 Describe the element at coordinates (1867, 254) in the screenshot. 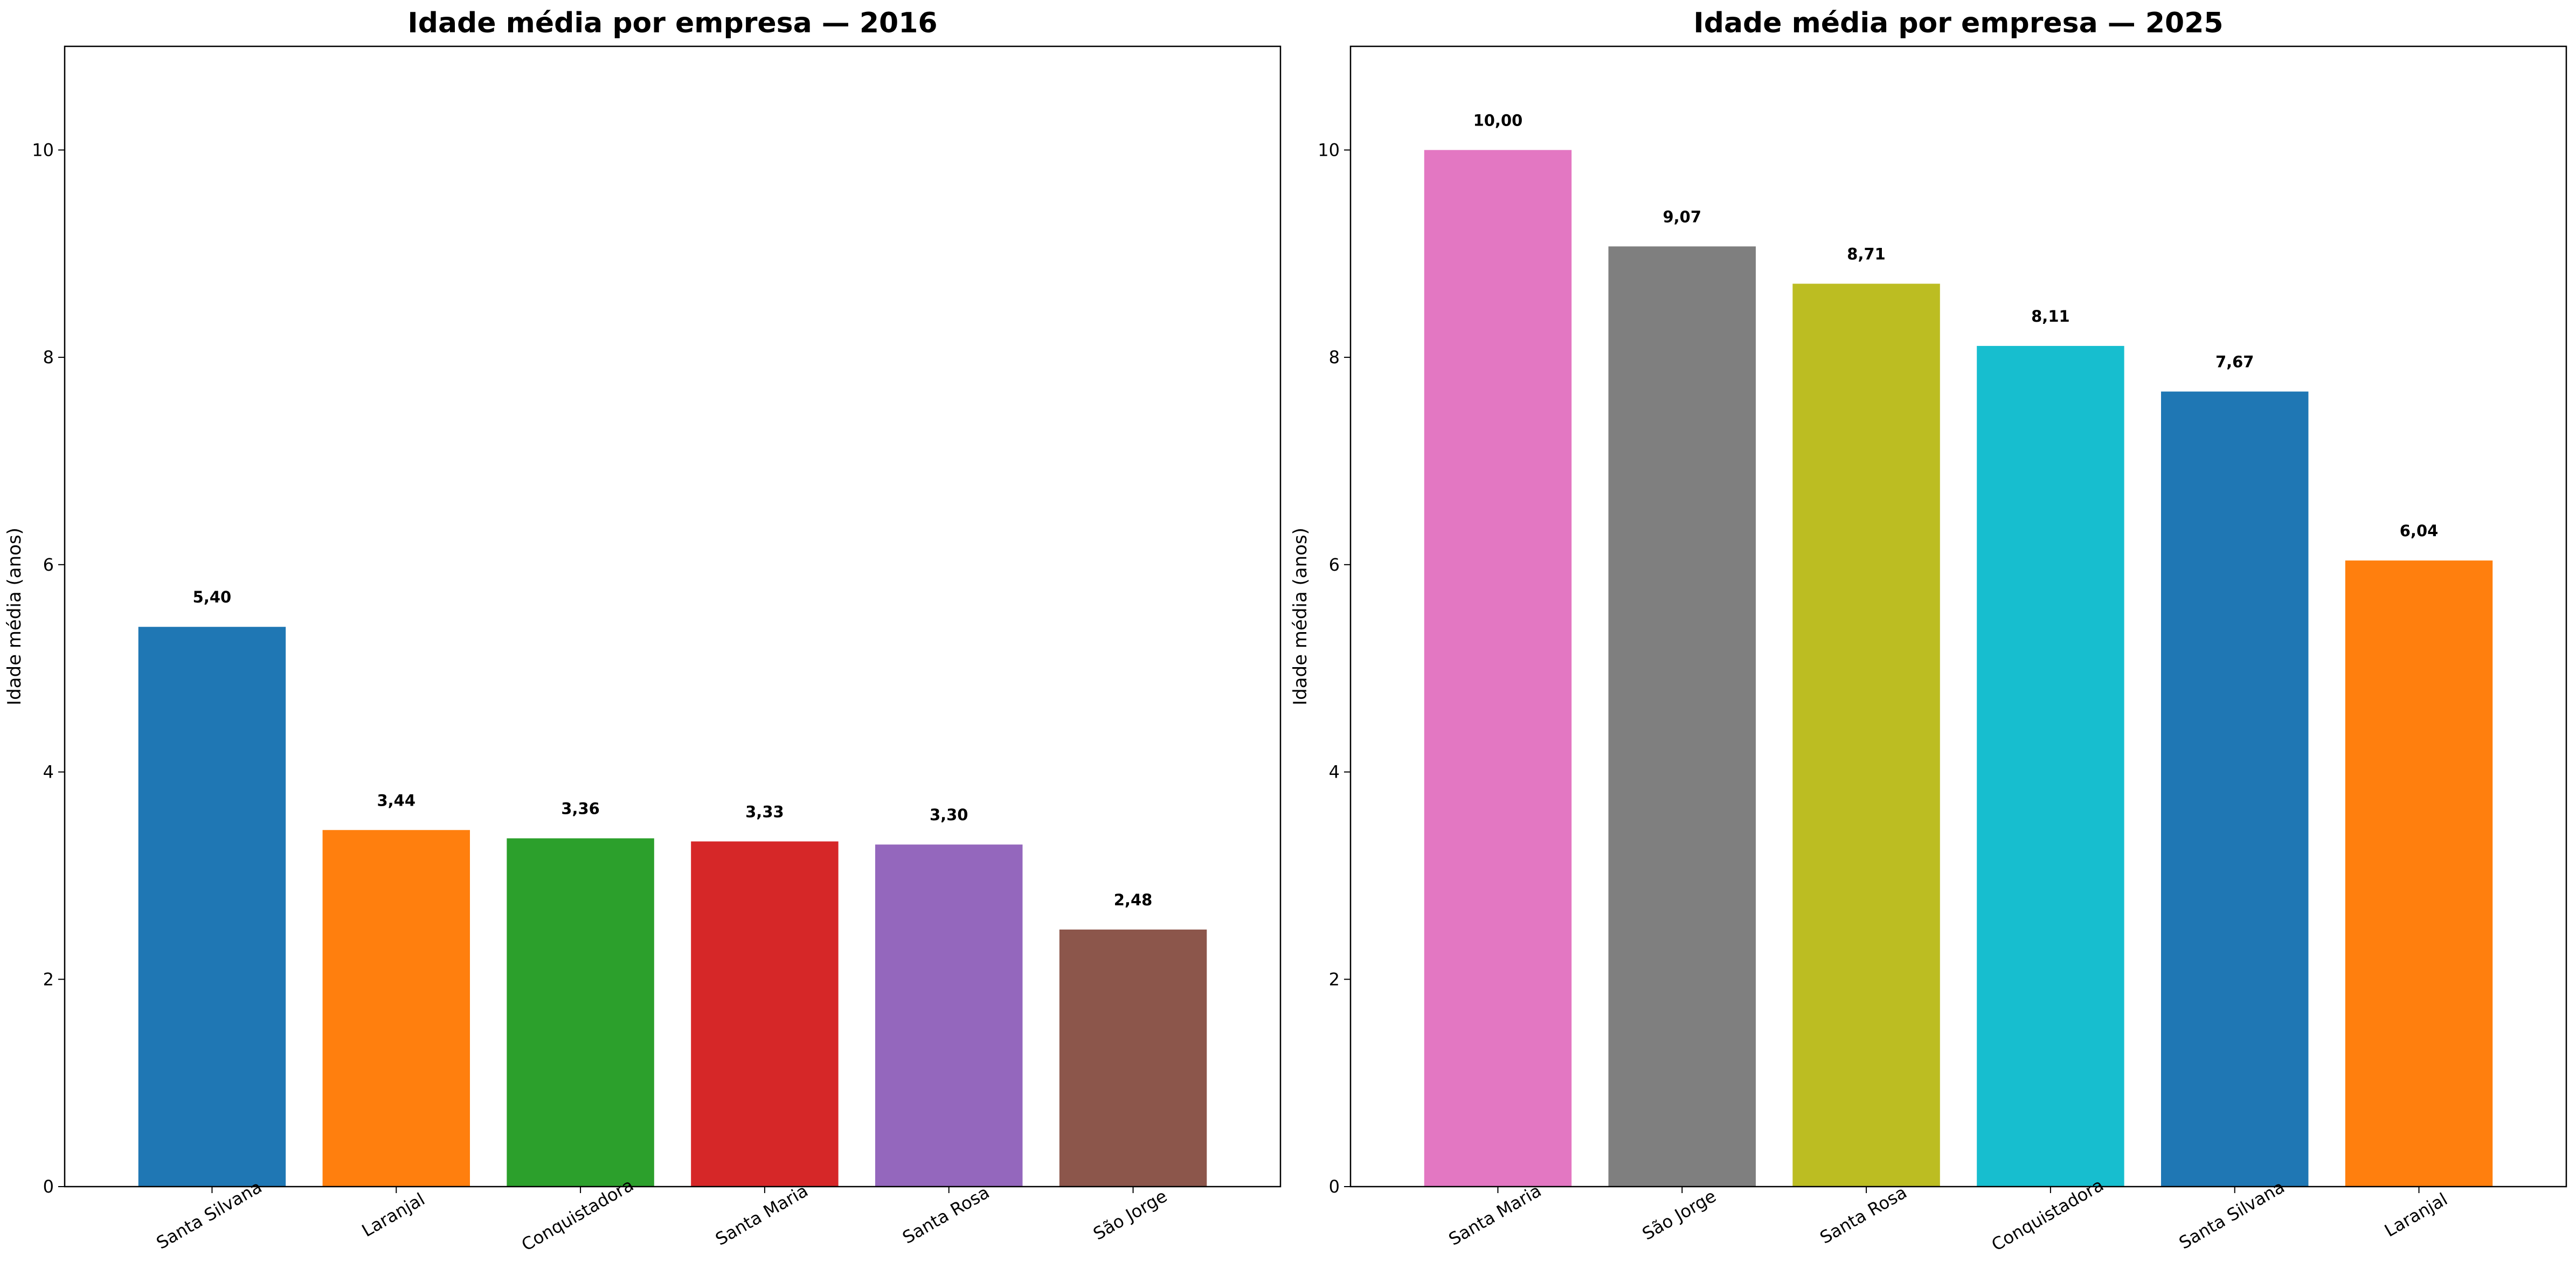

I see `data-label: 8,71` at that location.